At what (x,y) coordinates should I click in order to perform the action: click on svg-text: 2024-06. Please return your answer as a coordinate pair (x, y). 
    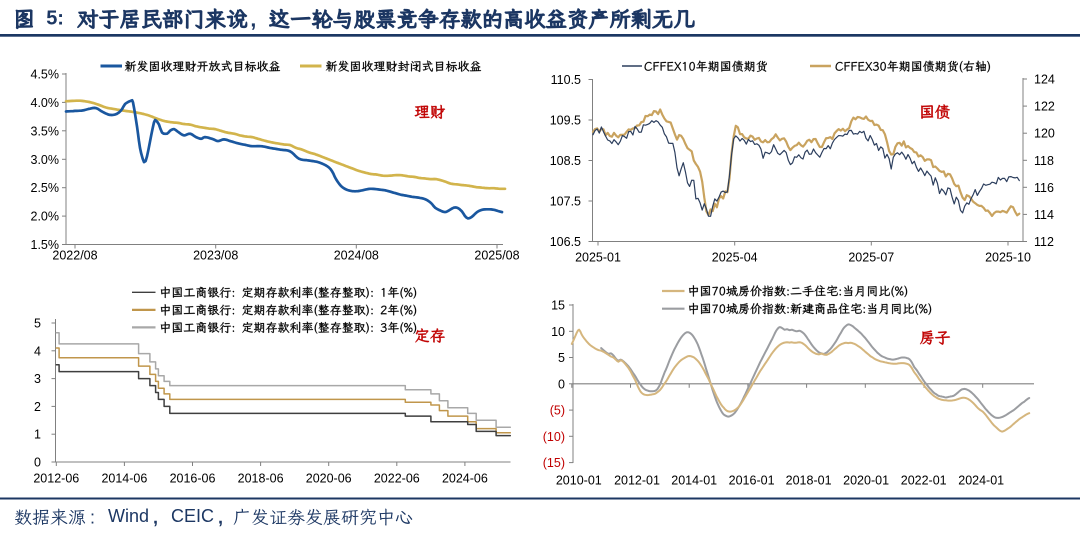
    Looking at the image, I should click on (465, 479).